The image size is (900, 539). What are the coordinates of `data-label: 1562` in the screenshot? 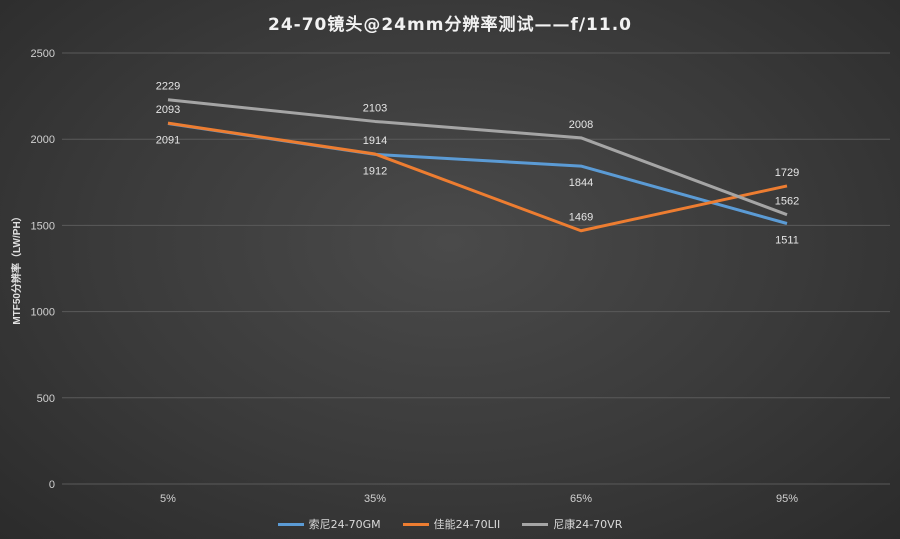 It's located at (787, 202).